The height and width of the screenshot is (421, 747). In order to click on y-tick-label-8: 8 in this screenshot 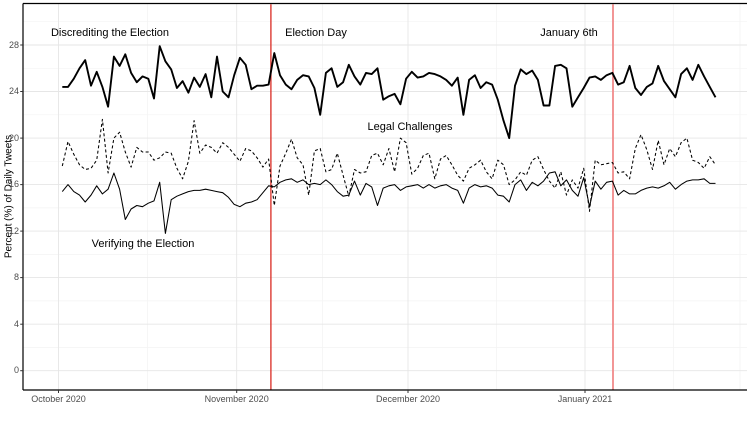, I will do `click(16, 277)`.